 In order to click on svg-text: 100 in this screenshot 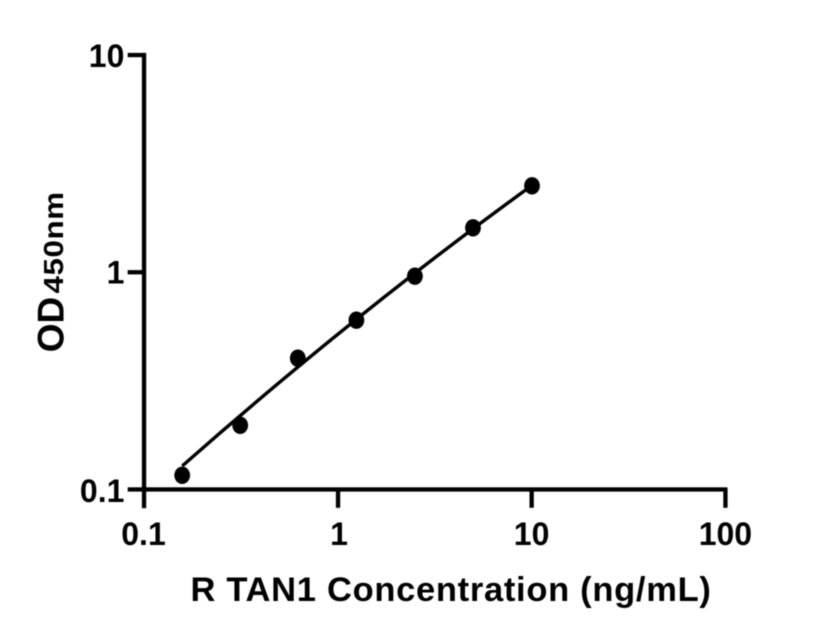, I will do `click(725, 534)`.